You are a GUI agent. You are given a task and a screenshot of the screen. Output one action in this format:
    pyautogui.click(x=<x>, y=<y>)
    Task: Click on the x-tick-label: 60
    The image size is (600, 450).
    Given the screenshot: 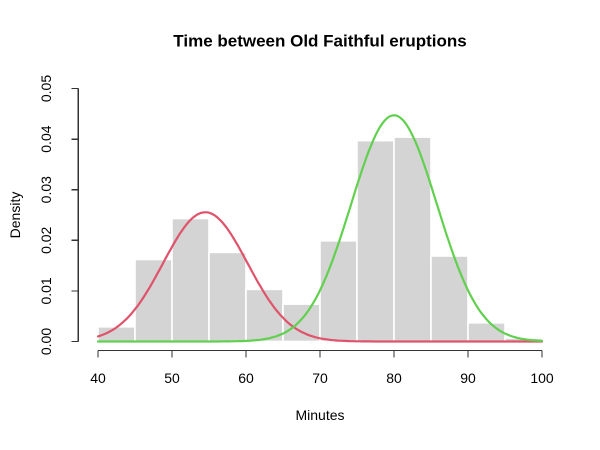 What is the action you would take?
    pyautogui.click(x=246, y=378)
    